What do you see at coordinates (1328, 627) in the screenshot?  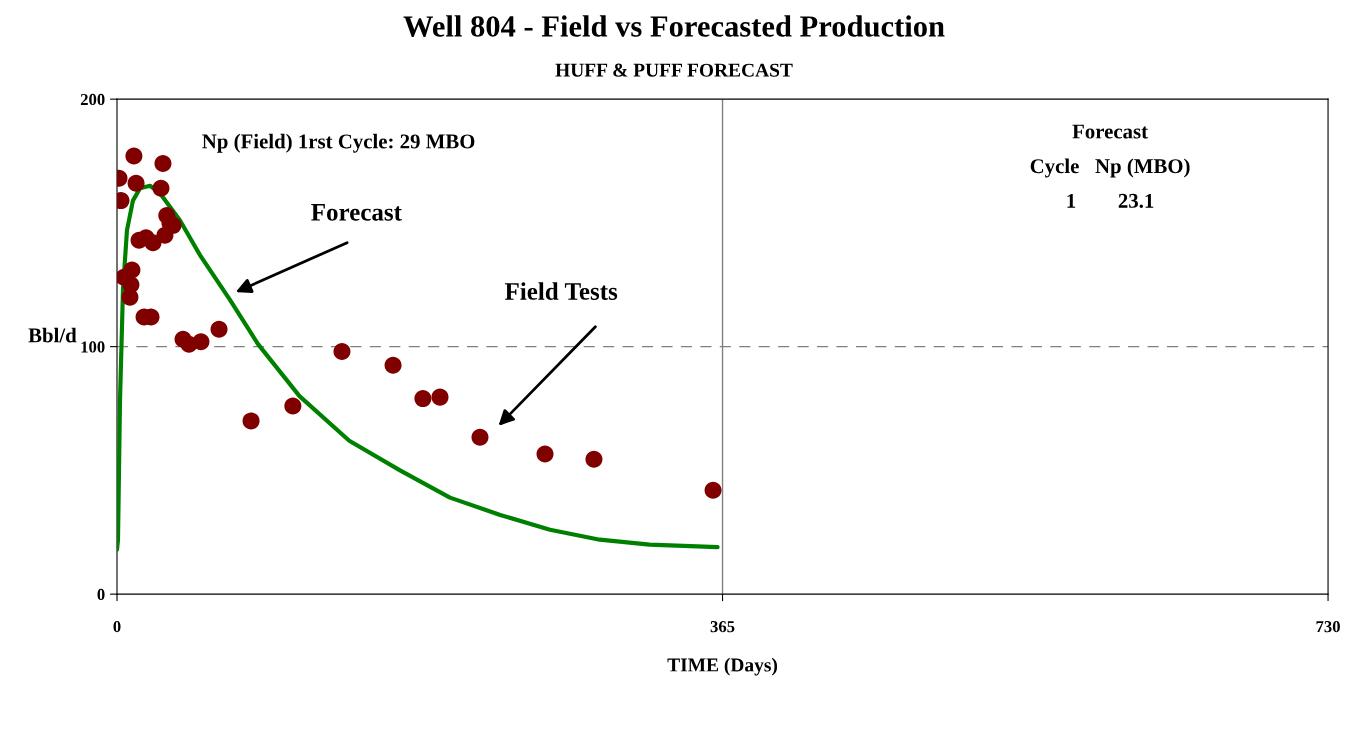 I see `x-tick-label: 730` at bounding box center [1328, 627].